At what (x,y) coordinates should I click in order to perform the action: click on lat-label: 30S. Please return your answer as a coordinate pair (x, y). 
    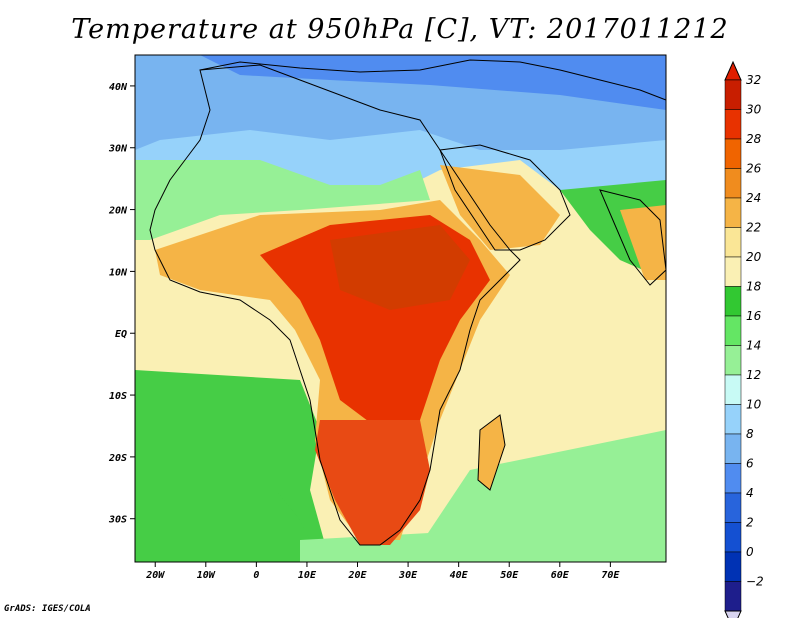
    Looking at the image, I should click on (117, 520).